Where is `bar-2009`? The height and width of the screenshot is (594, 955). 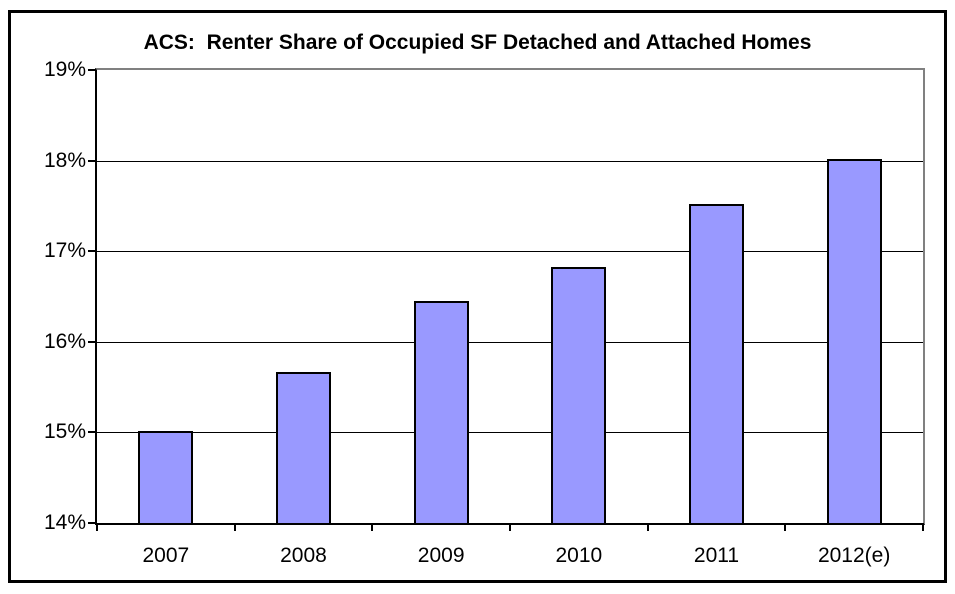
bar-2009 is located at coordinates (441, 412).